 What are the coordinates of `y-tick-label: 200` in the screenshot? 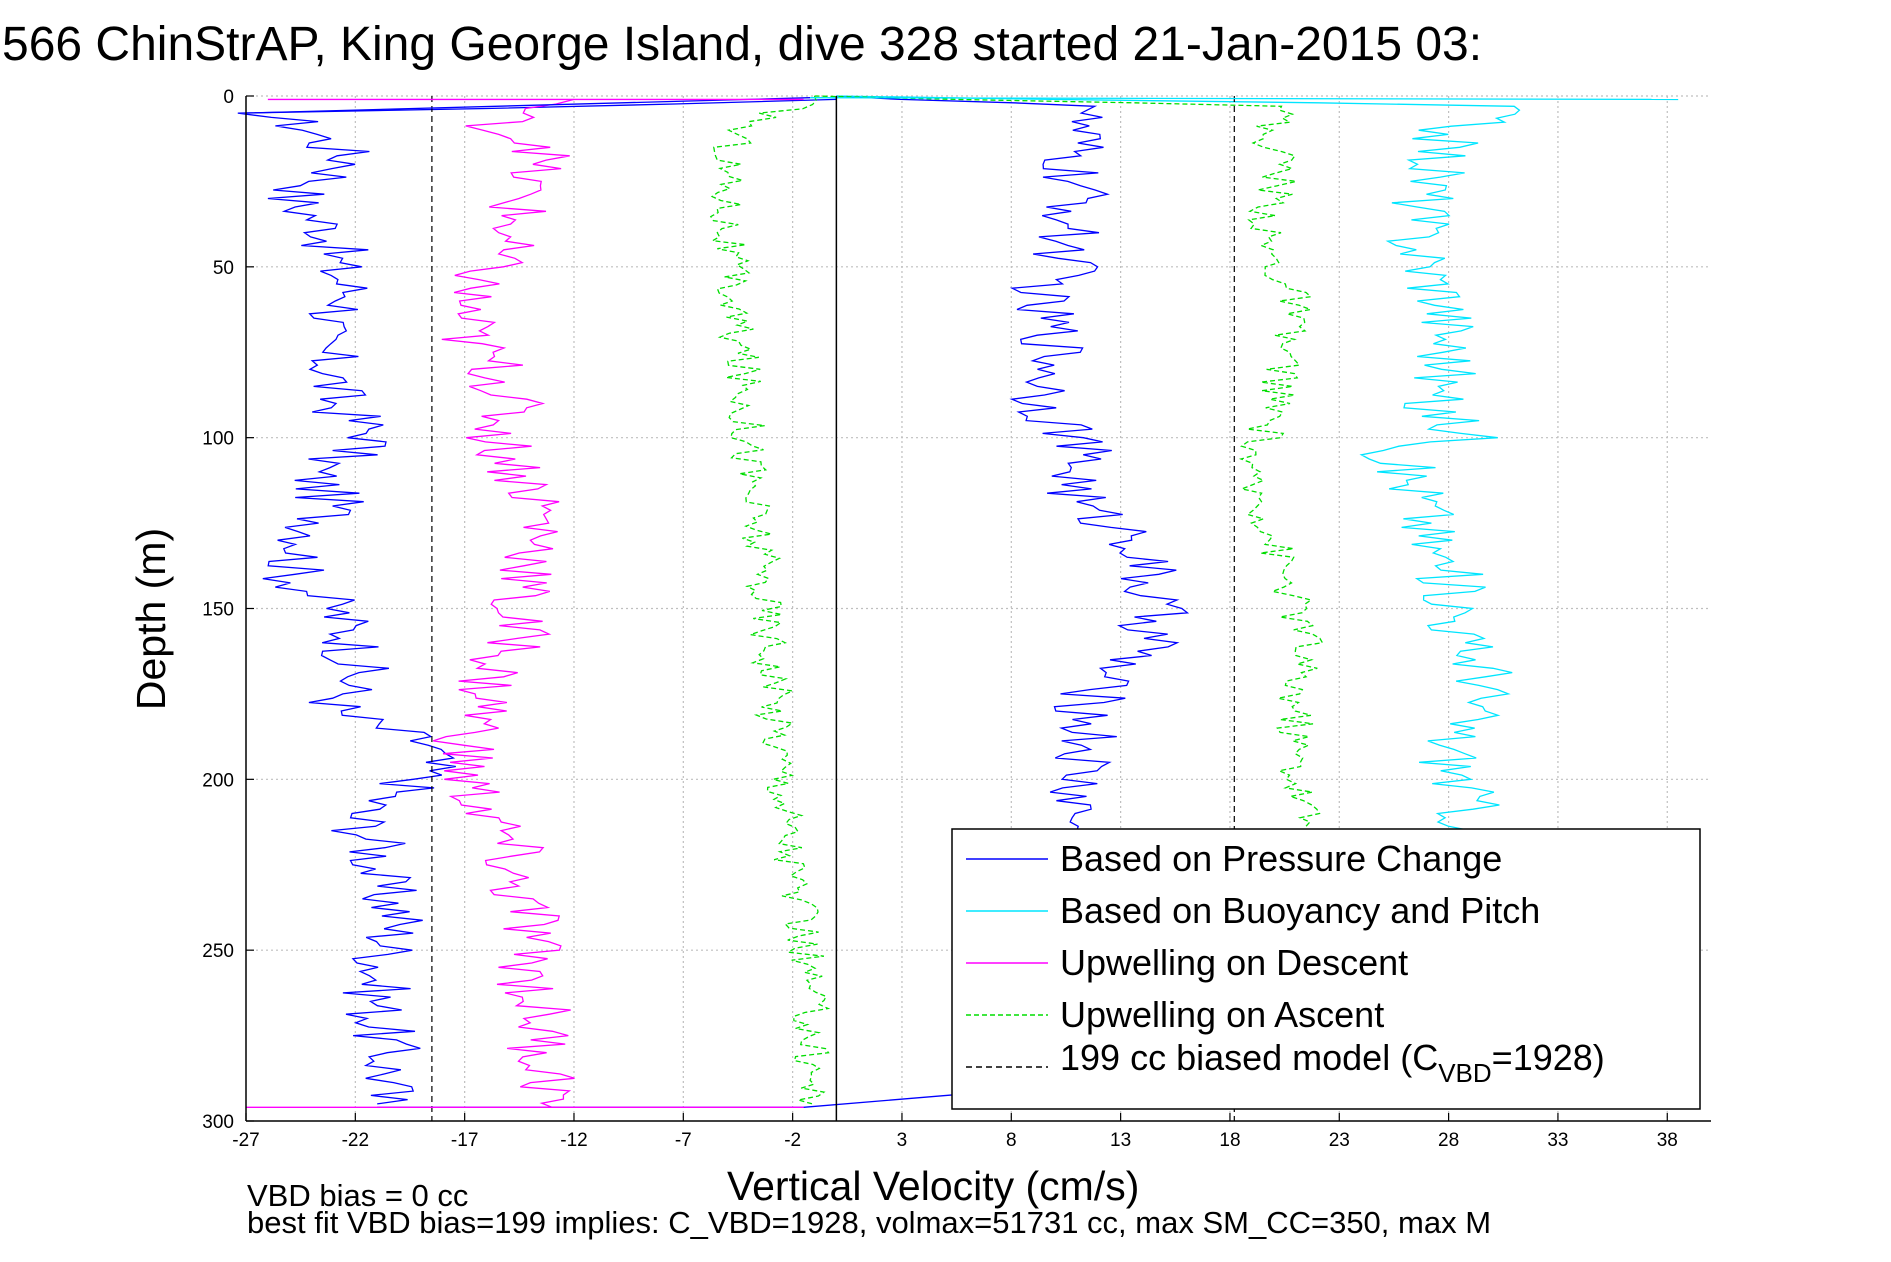 It's located at (218, 780).